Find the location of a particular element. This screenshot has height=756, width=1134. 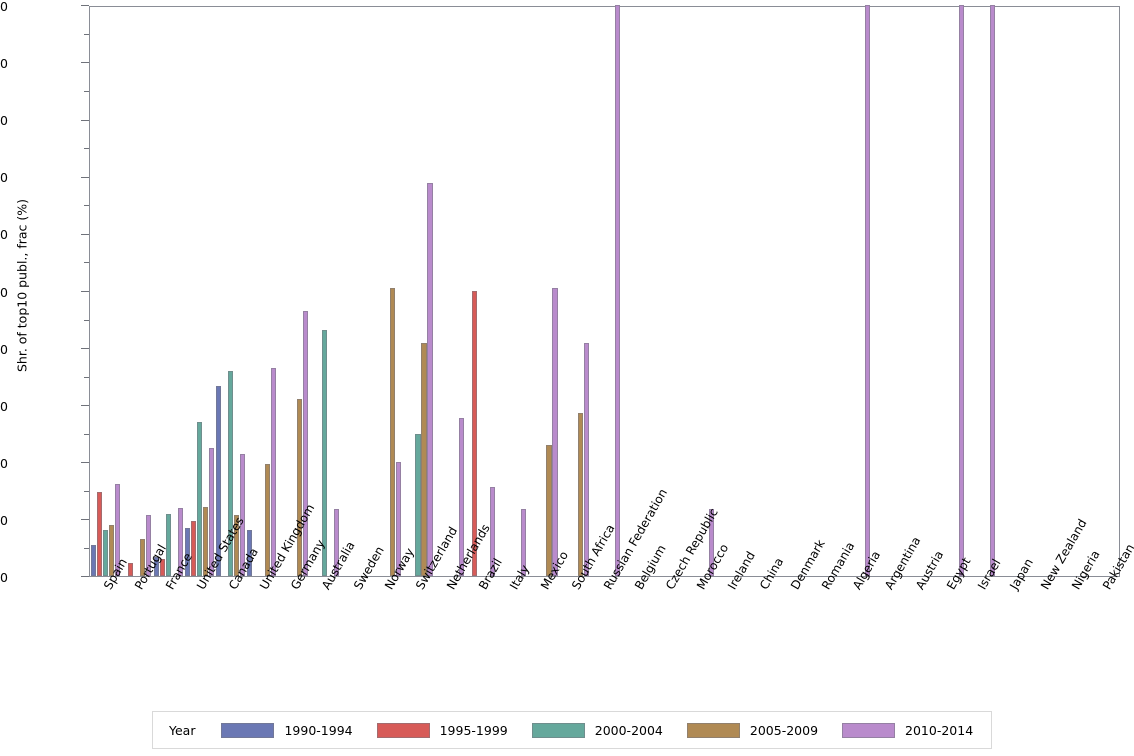

y-axis-tick-label: 60.0 is located at coordinates (4, 235).